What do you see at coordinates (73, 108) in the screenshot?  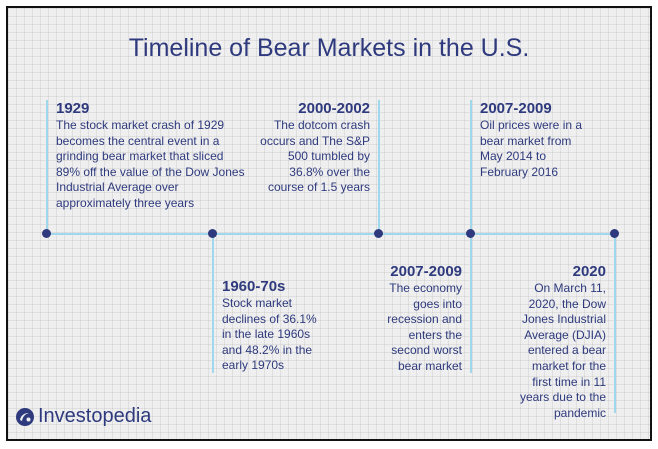 I see `event-year: 1929` at bounding box center [73, 108].